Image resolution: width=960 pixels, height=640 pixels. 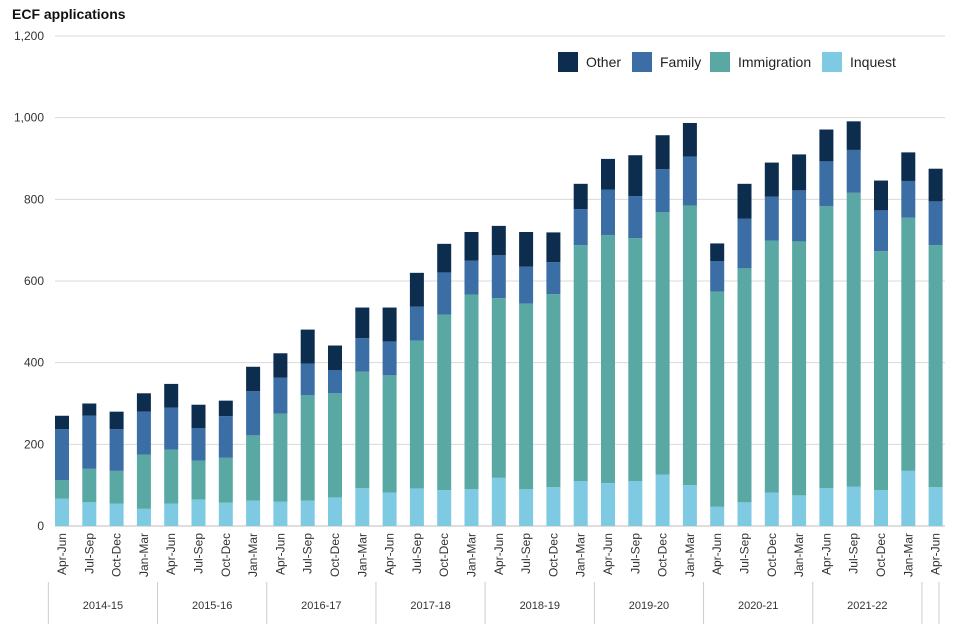 I want to click on legend-swatch-other, so click(x=568, y=62).